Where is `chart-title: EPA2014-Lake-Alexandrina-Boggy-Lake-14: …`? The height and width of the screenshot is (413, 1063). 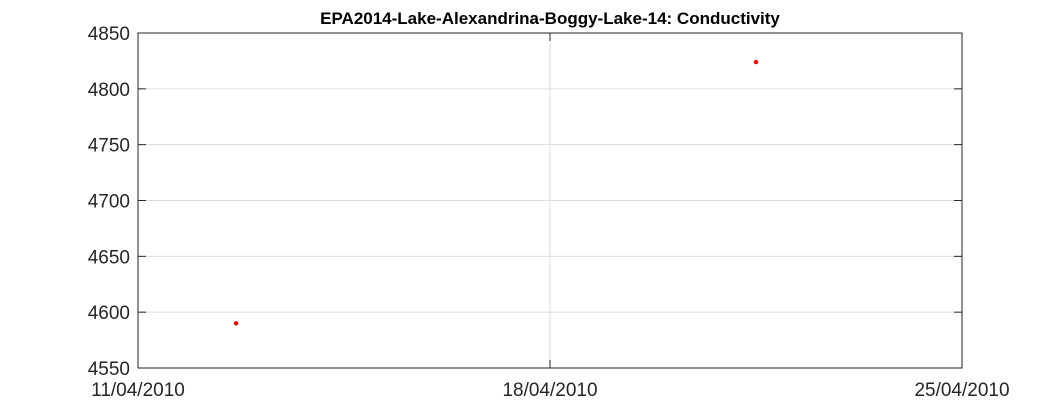
chart-title: EPA2014-Lake-Alexandrina-Boggy-Lake-14: … is located at coordinates (550, 18).